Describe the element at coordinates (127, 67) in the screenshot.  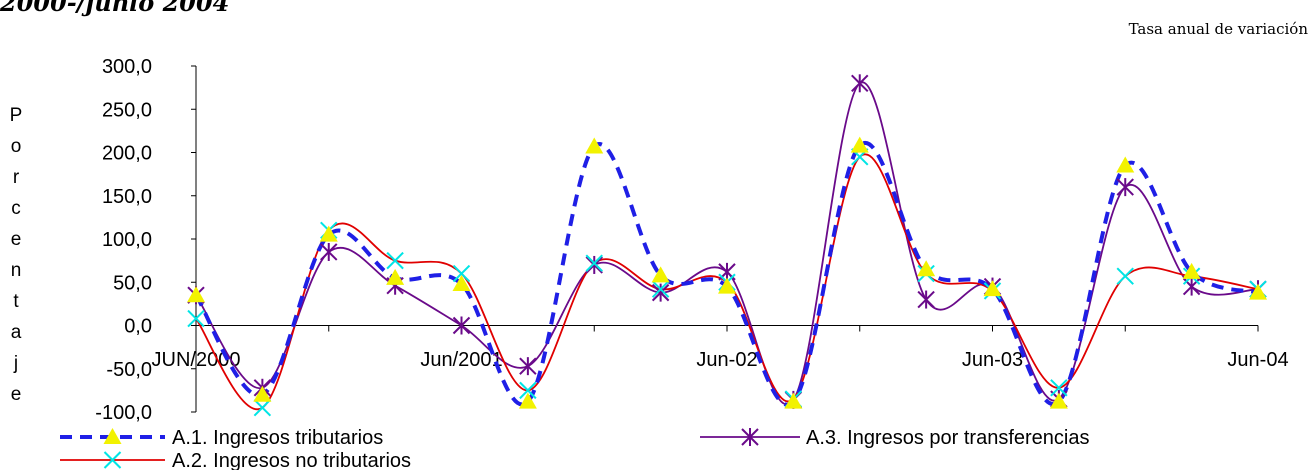
I see `y-tick-label: 300,0` at that location.